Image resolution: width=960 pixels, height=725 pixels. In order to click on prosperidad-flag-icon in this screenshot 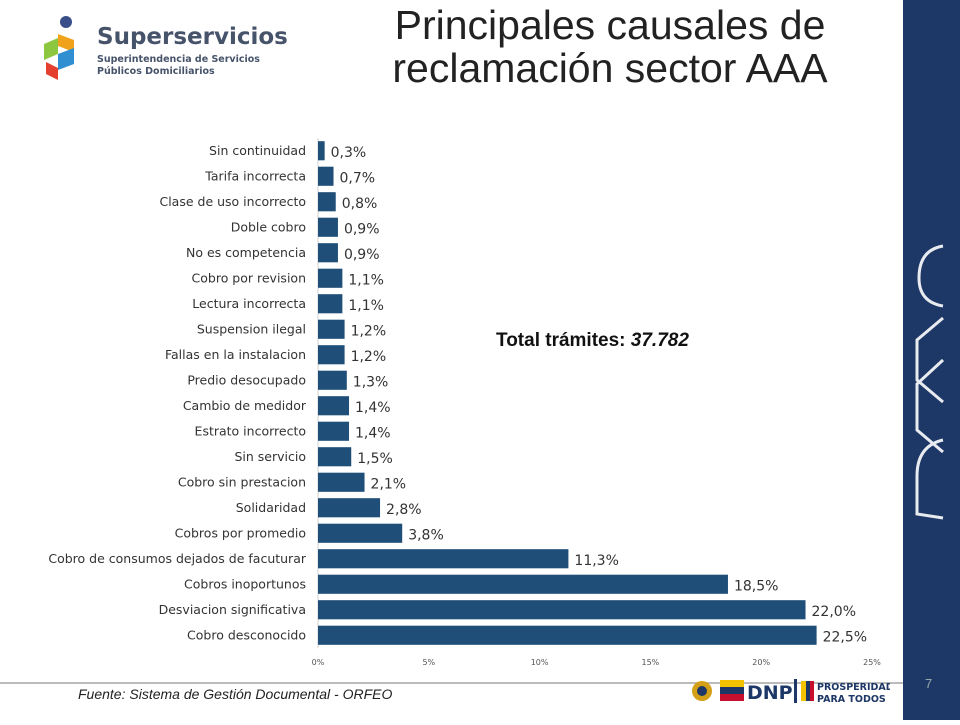, I will do `click(807, 691)`.